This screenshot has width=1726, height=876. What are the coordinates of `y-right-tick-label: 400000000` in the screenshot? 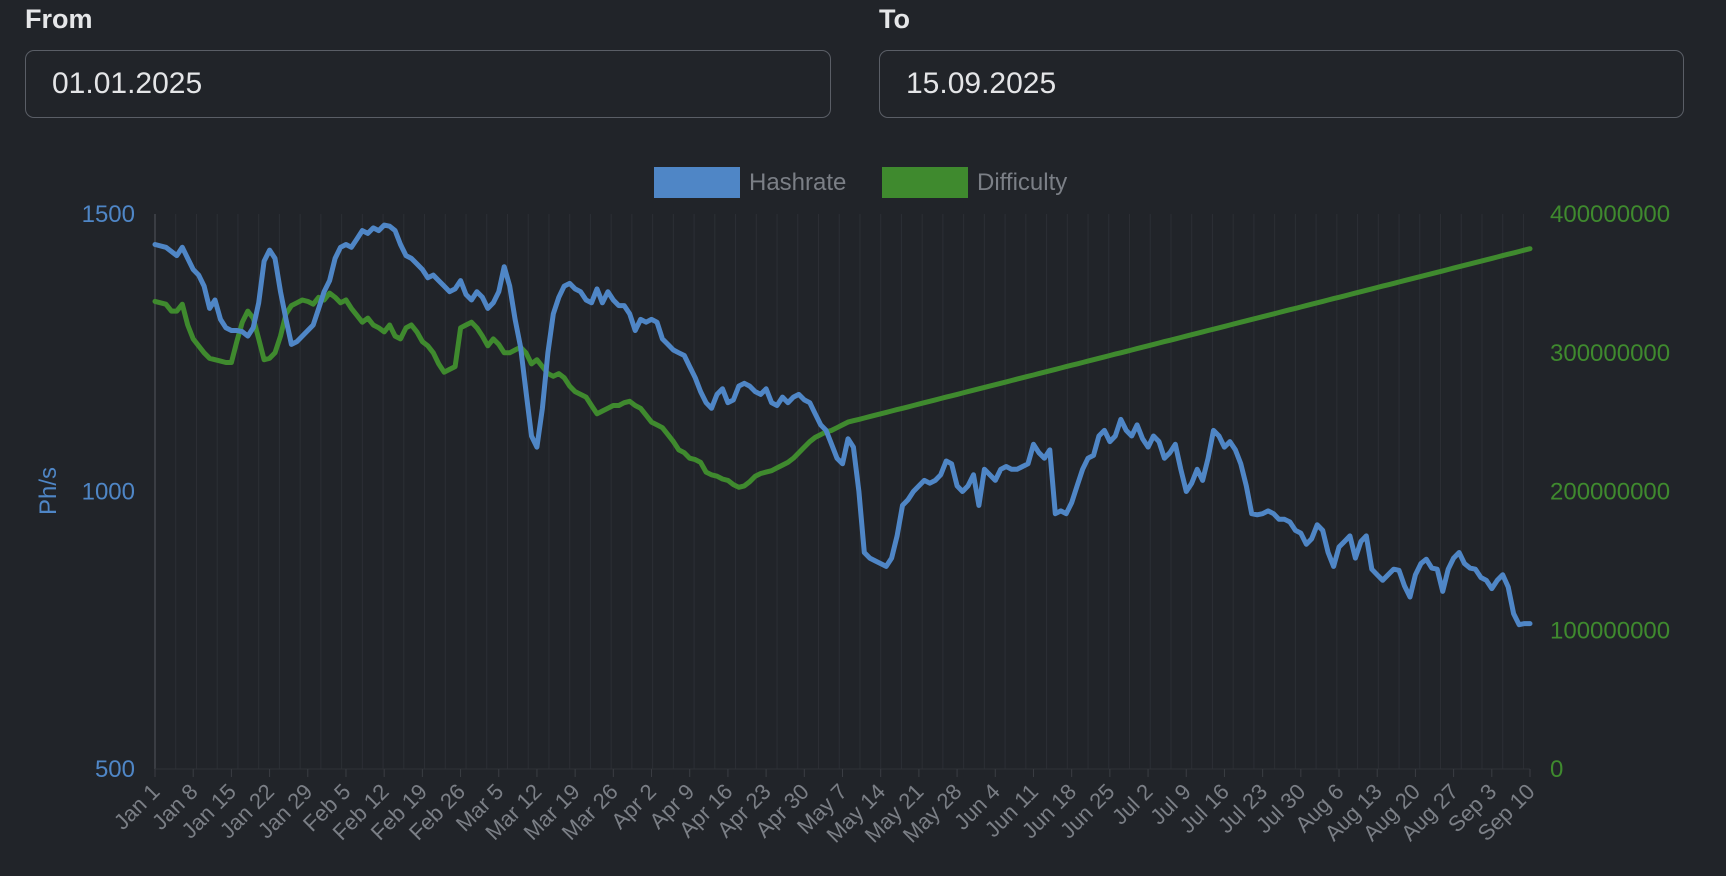 It's located at (1610, 214).